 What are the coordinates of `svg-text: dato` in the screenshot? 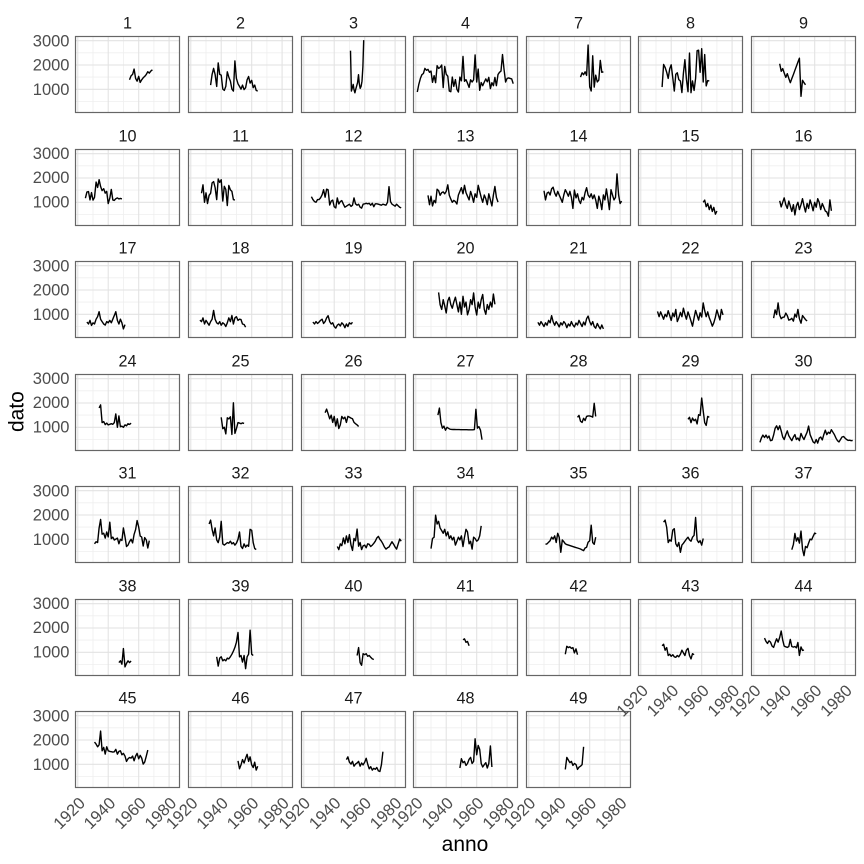 It's located at (17, 411).